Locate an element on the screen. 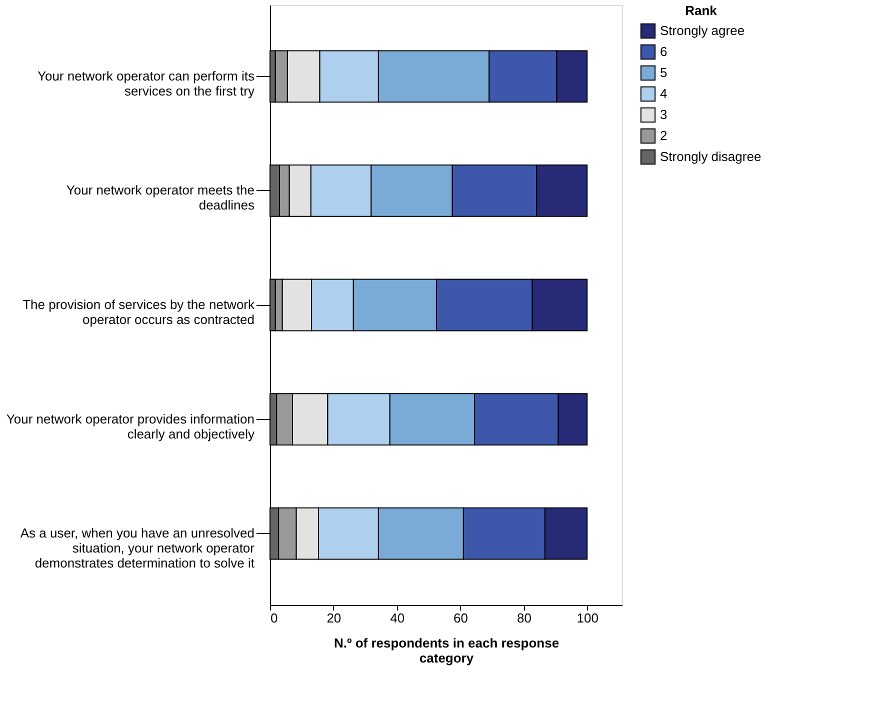 The height and width of the screenshot is (702, 888). legend-title: Rank is located at coordinates (701, 10).